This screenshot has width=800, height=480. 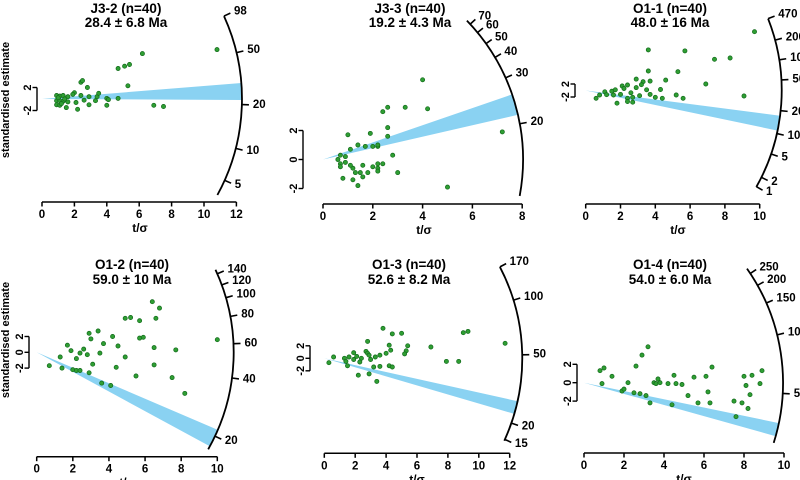 What do you see at coordinates (787, 15) in the screenshot?
I see `radial-axis-tick-label: 470` at bounding box center [787, 15].